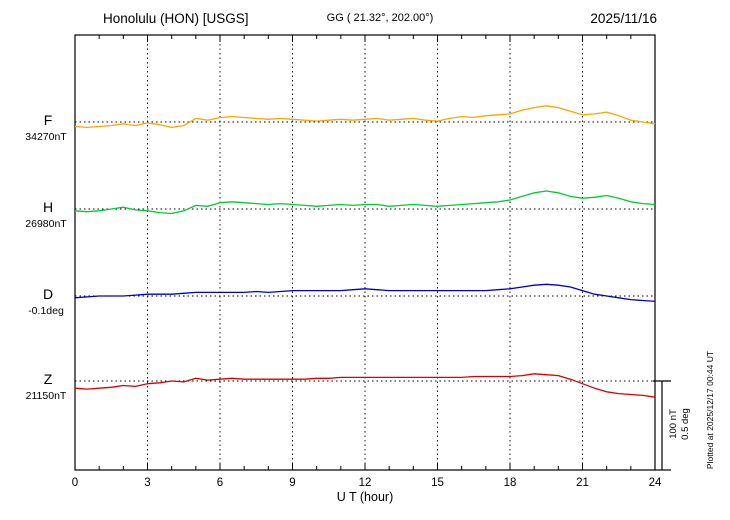  Describe the element at coordinates (673, 424) in the screenshot. I see `scale-label-nt: 100 nT` at that location.